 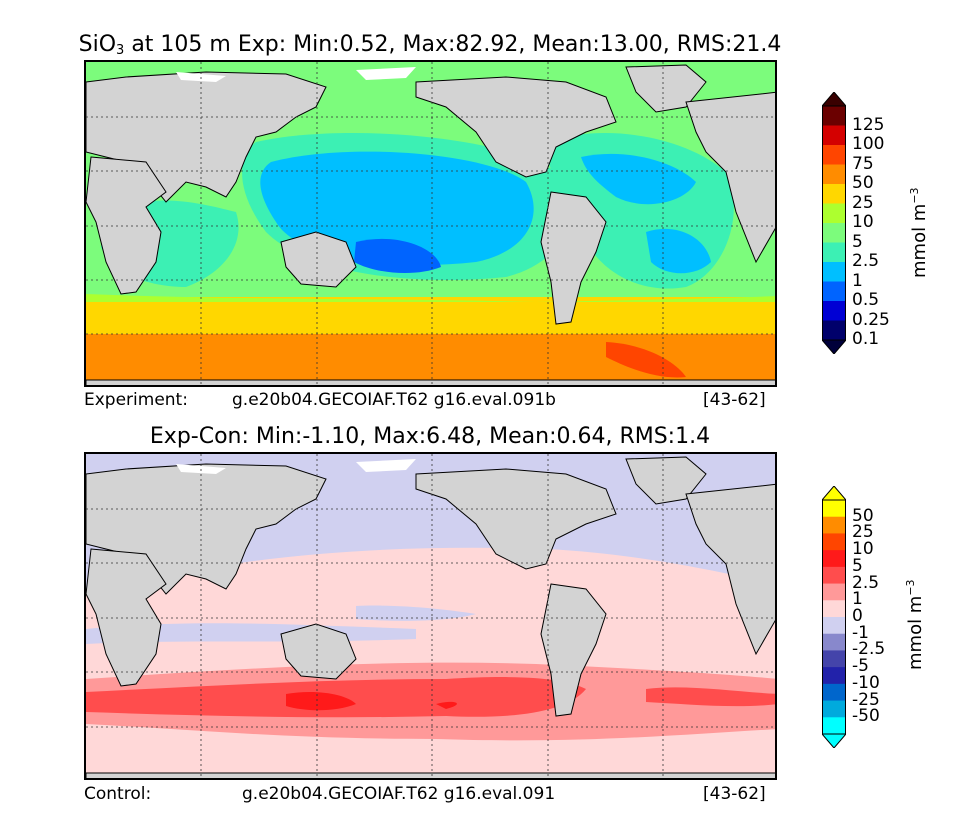 I want to click on experiment-colorbar-unit: mmol m−3, so click(x=919, y=232).